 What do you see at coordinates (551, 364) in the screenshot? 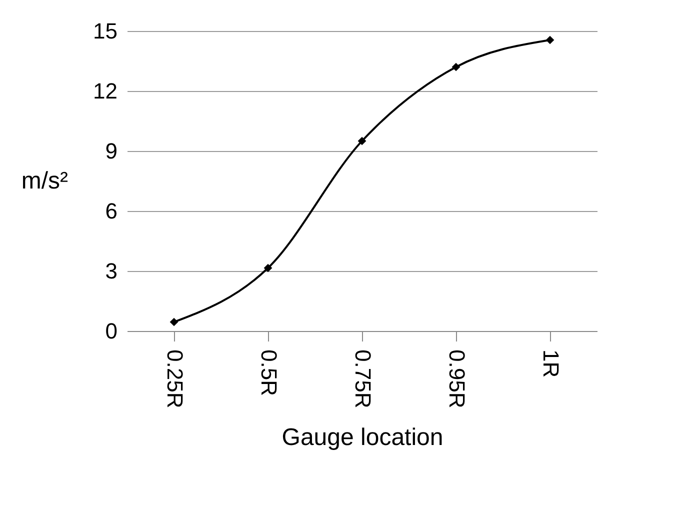
I see `x-tick-label: 1R` at bounding box center [551, 364].